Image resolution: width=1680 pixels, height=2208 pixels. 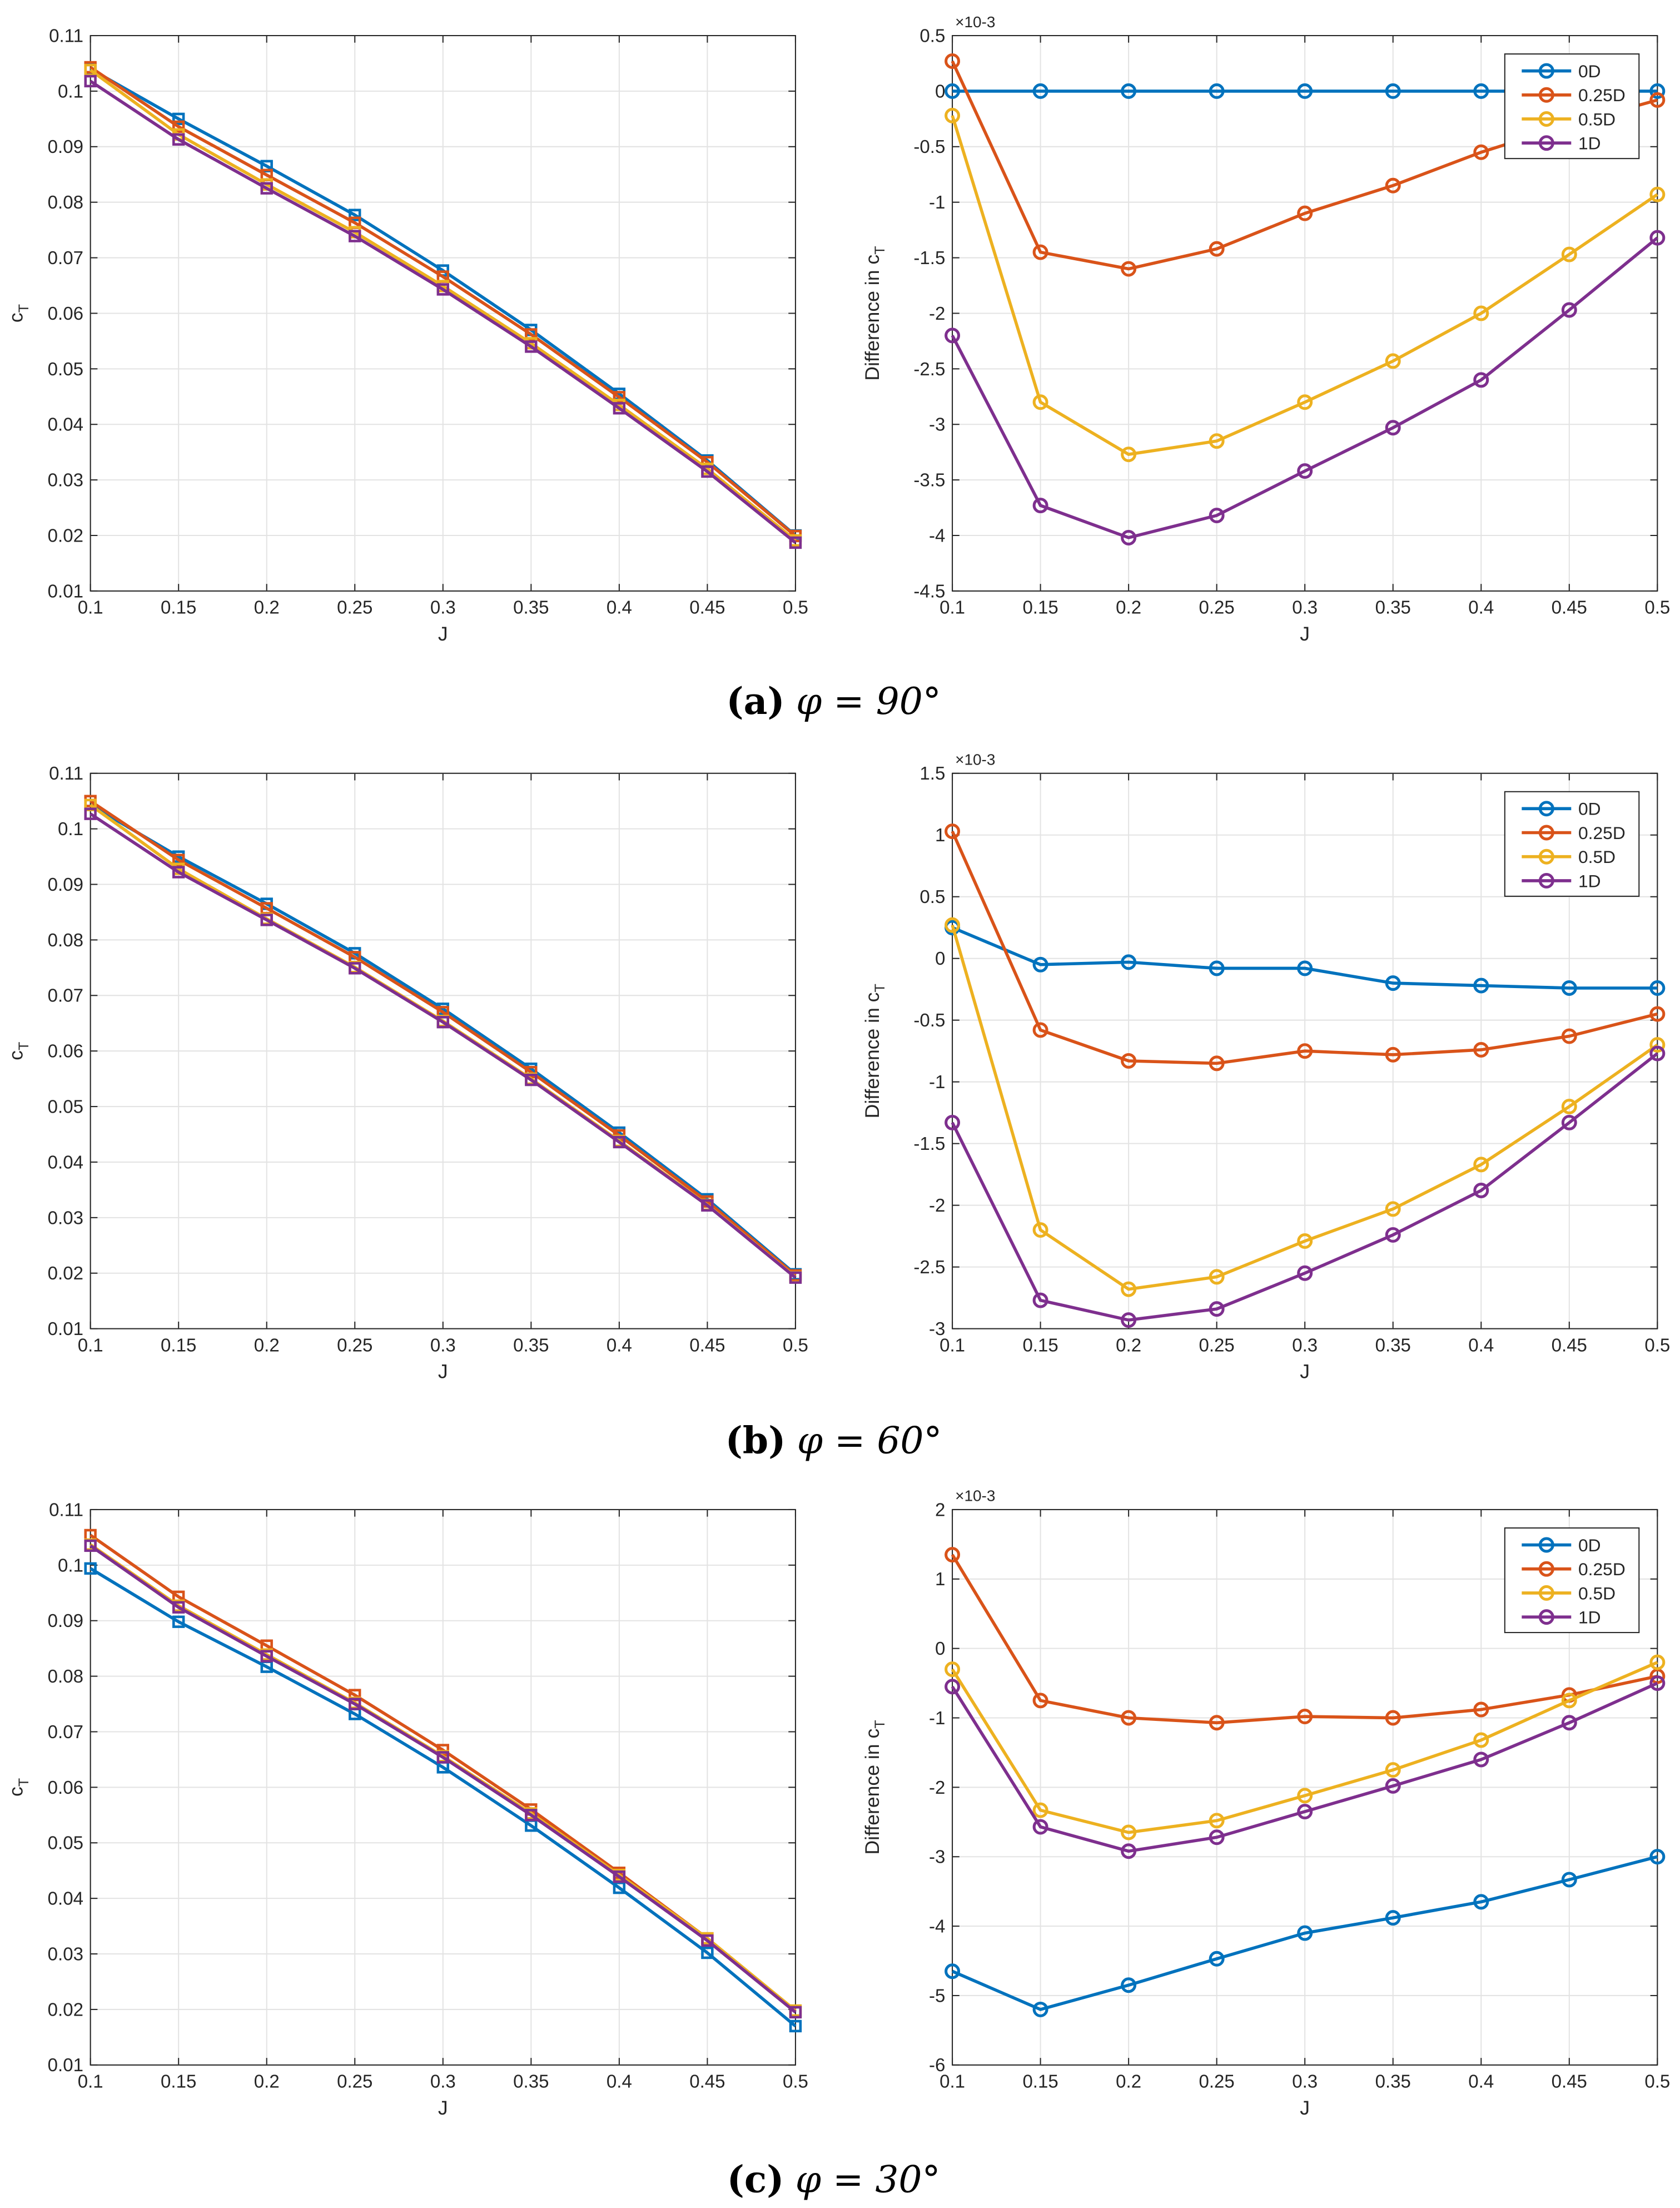 I want to click on x-tick-label: 0.45, so click(x=707, y=1345).